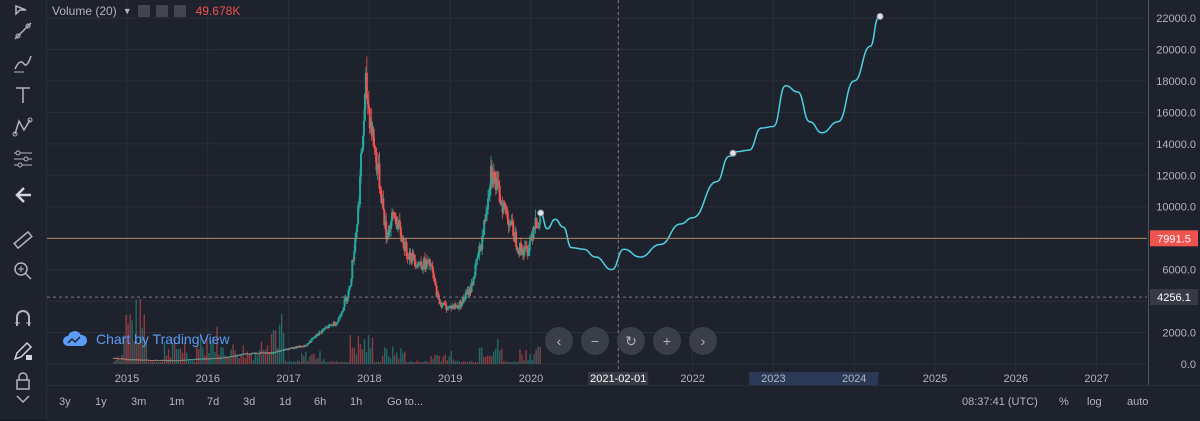 The width and height of the screenshot is (1200, 421). I want to click on lock-tool, so click(23, 381).